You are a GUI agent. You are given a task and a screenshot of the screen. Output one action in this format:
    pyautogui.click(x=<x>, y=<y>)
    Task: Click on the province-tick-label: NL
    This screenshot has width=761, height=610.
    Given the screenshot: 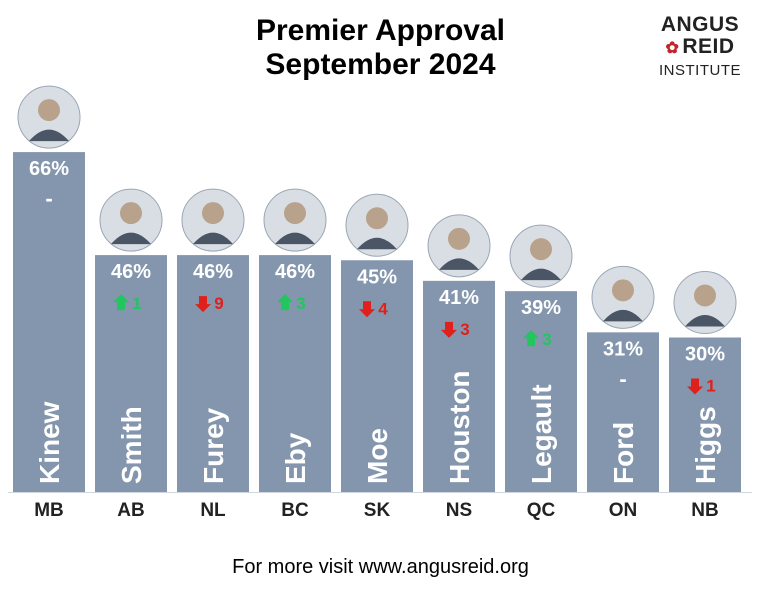 What is the action you would take?
    pyautogui.click(x=213, y=510)
    